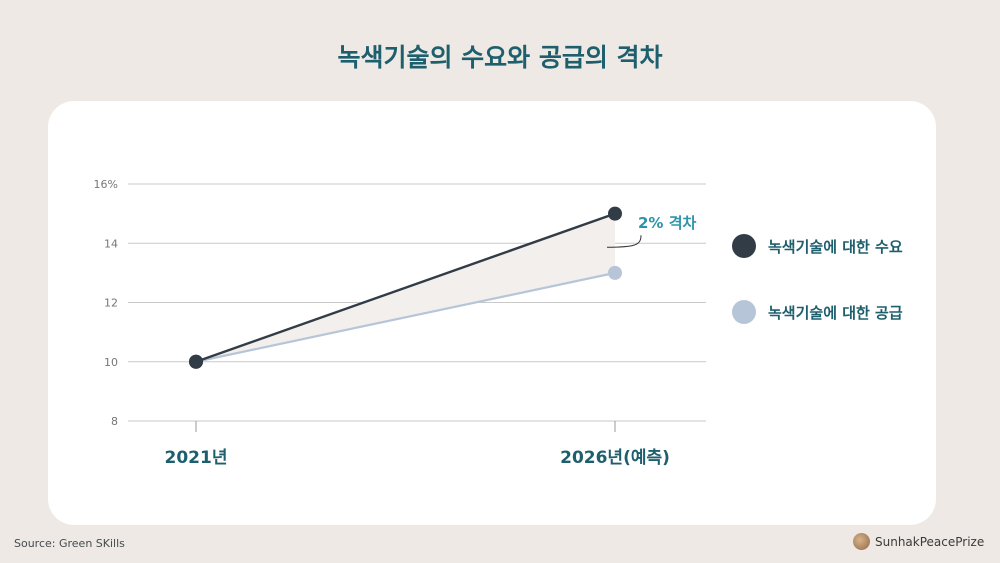  Describe the element at coordinates (106, 184) in the screenshot. I see `y-tick-label: 16%` at that location.